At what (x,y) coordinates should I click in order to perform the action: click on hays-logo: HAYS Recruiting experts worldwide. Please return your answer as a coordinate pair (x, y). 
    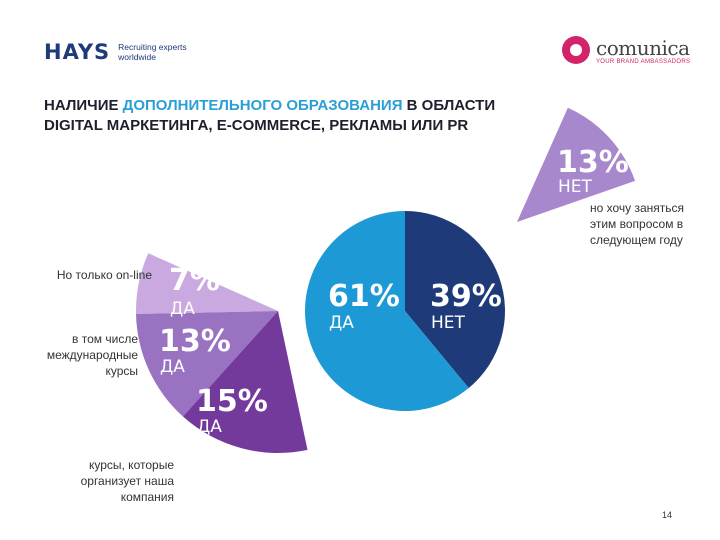
    Looking at the image, I should click on (115, 52).